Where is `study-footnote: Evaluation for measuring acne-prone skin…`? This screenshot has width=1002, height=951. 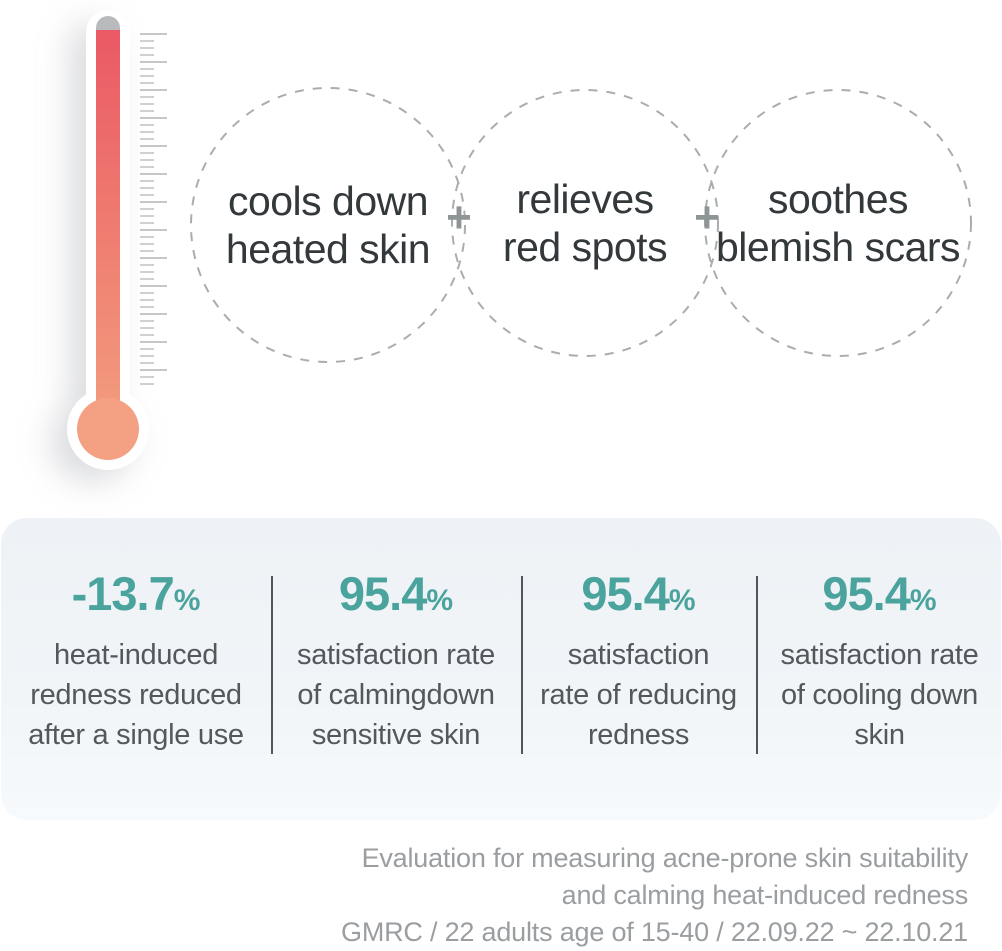 study-footnote: Evaluation for measuring acne-prone skin… is located at coordinates (654, 895).